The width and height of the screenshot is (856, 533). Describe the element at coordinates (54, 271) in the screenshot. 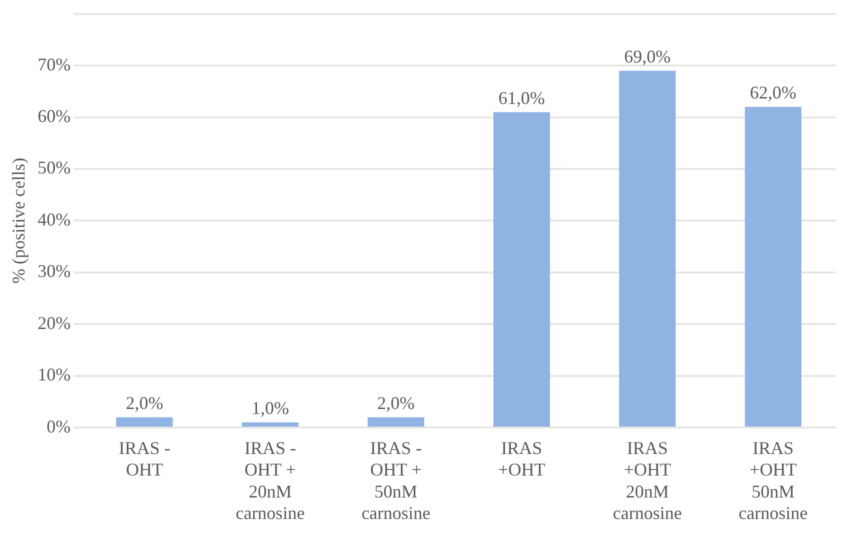

I see `y-tick-label: 30%` at that location.